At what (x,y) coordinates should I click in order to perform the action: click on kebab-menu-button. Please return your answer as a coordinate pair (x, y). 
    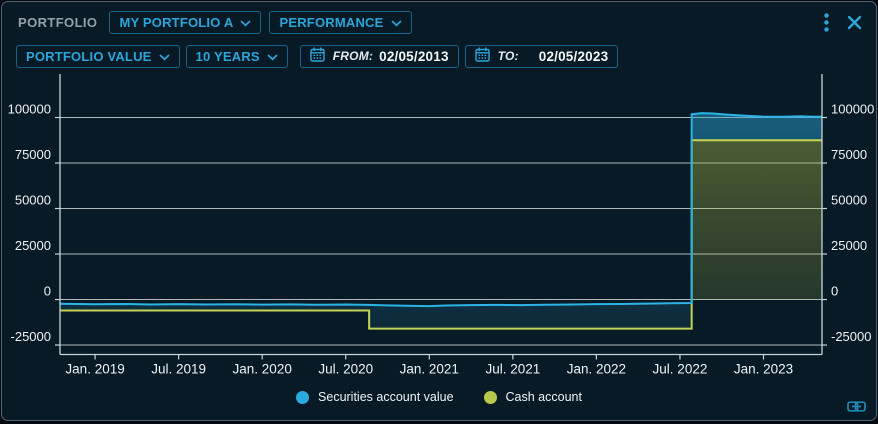
    Looking at the image, I should click on (826, 22).